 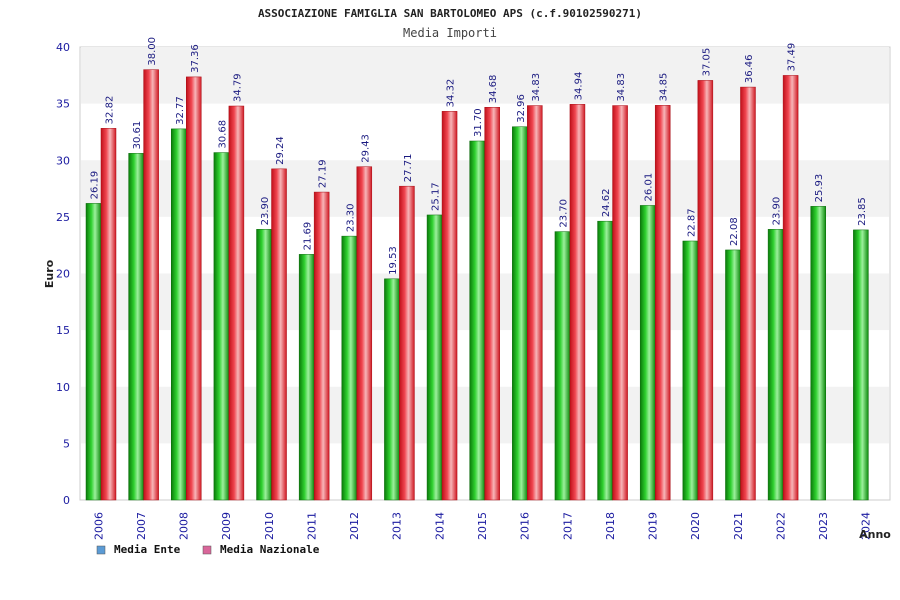 I want to click on y-axis-label: Euro, so click(x=49, y=273).